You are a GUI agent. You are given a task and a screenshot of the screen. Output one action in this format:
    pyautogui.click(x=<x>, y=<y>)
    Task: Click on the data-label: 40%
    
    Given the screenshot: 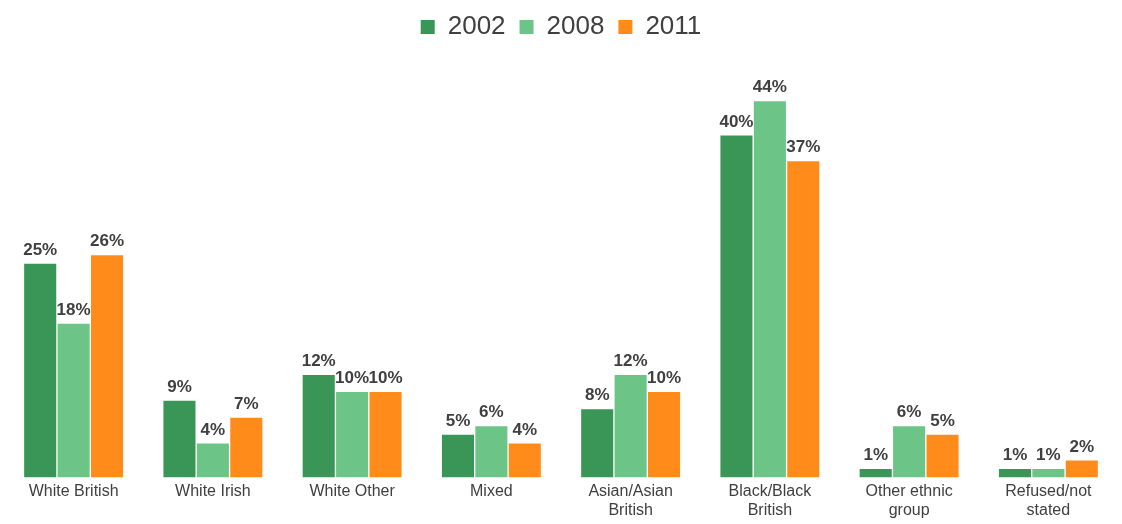 What is the action you would take?
    pyautogui.click(x=736, y=121)
    